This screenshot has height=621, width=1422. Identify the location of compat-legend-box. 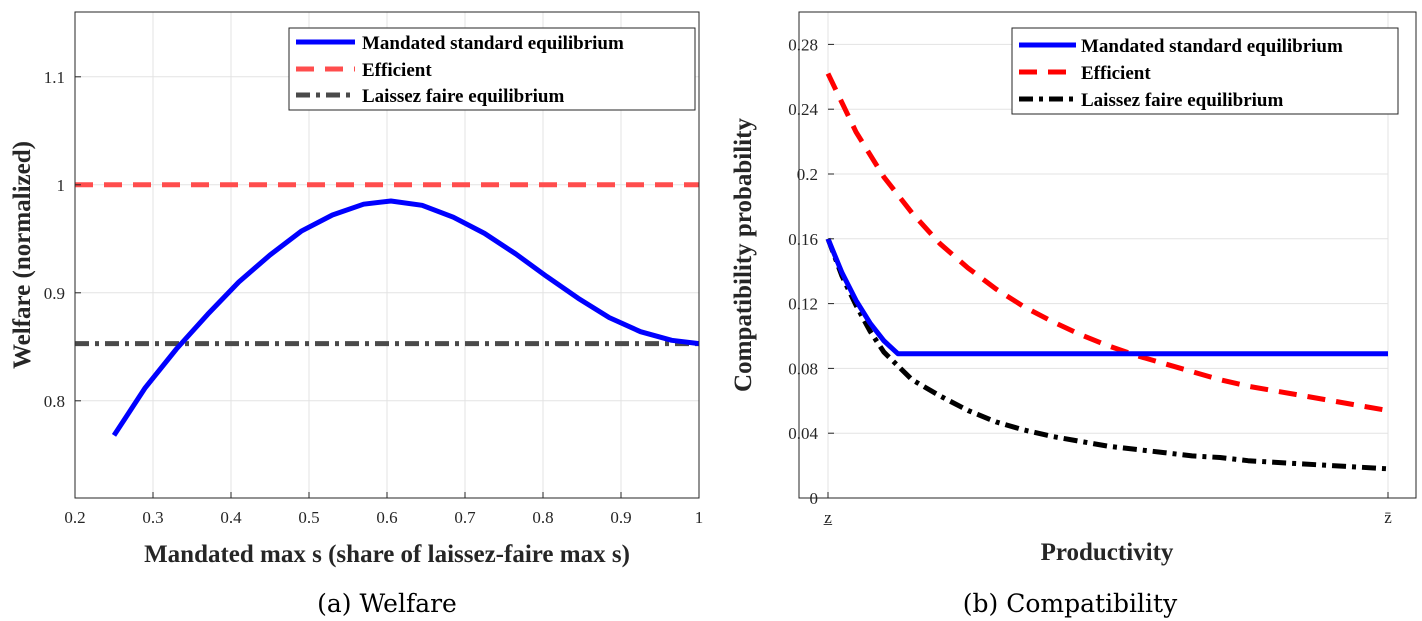
(1205, 71).